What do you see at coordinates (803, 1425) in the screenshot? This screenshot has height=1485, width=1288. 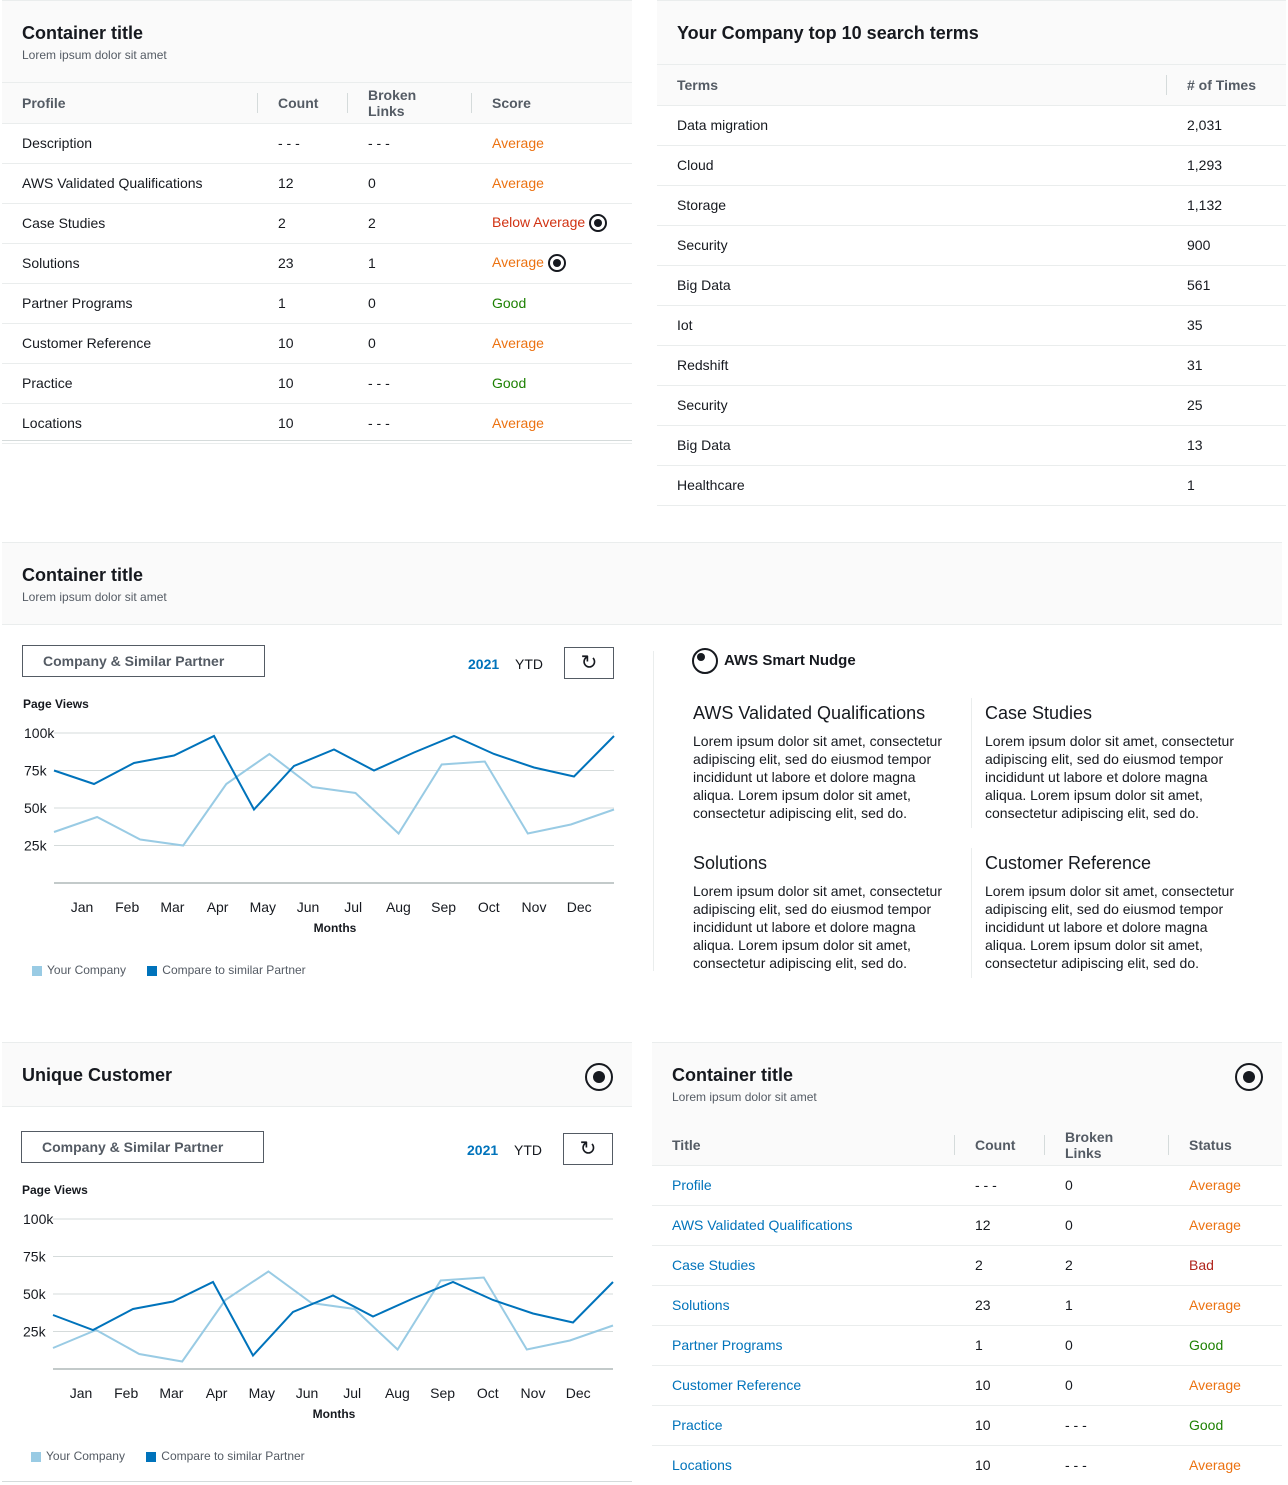 I see `row-link-cell: Practice` at bounding box center [803, 1425].